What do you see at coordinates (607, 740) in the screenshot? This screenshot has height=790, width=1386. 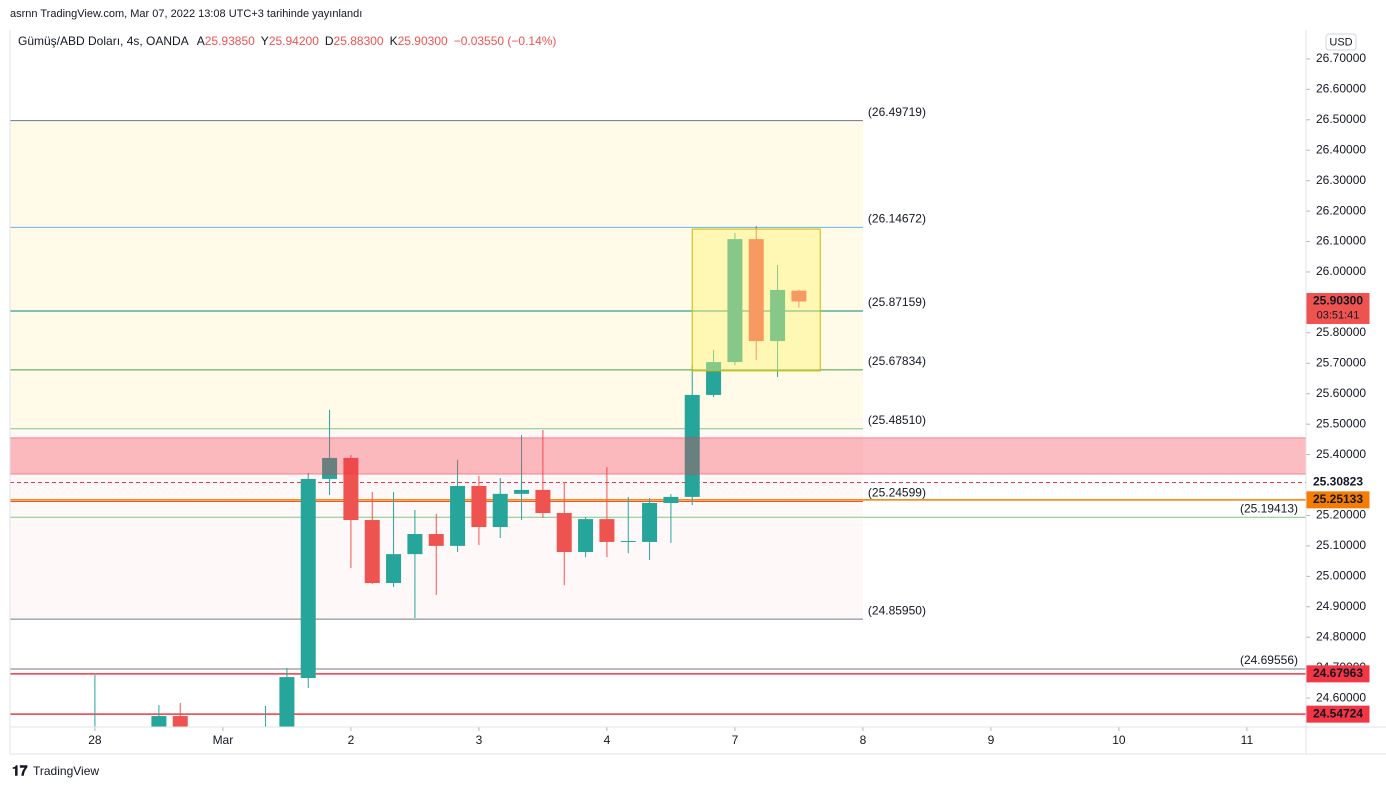 I see `x-tick-label: 4` at bounding box center [607, 740].